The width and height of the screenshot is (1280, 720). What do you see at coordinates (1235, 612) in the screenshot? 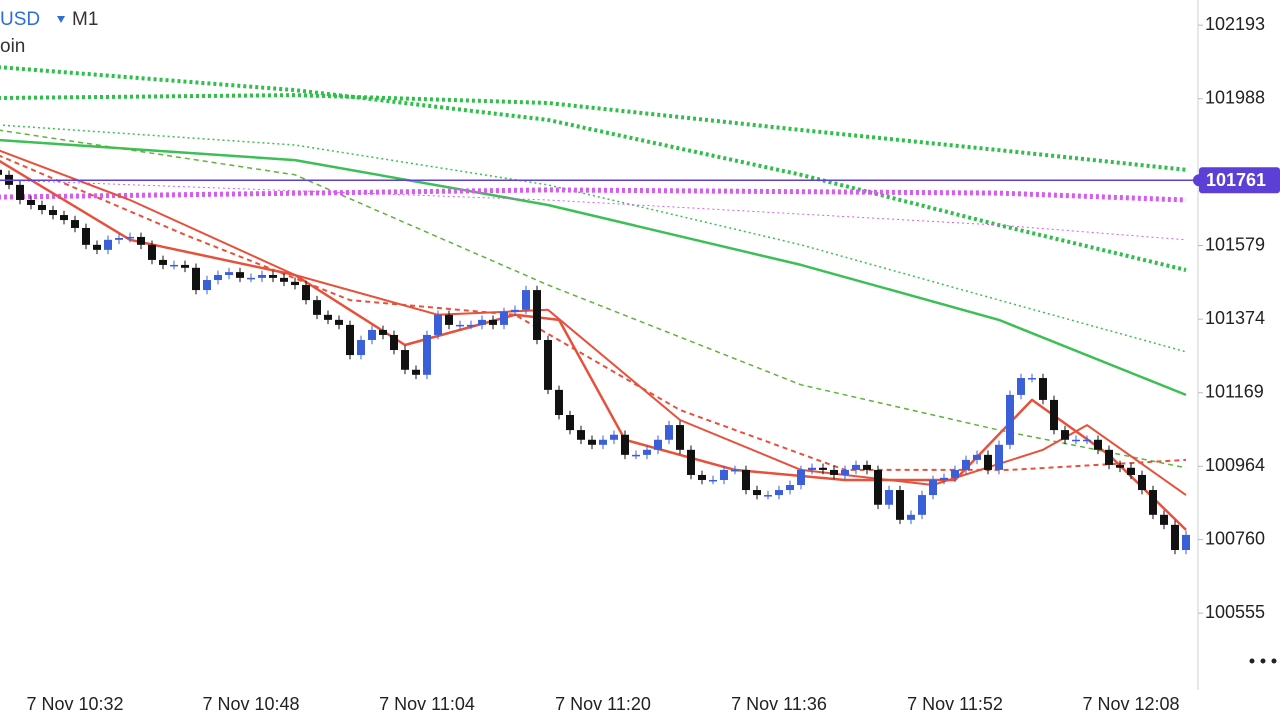
I see `y-tick-label: 100555` at bounding box center [1235, 612].